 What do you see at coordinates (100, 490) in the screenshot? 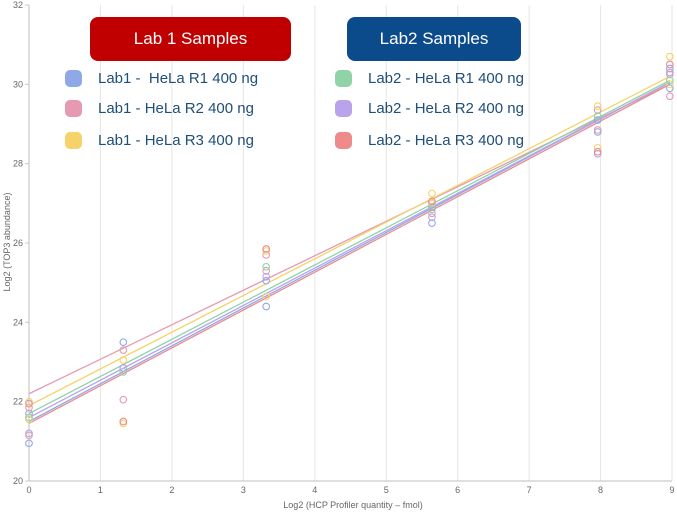
I see `x-tick-label: 1` at bounding box center [100, 490].